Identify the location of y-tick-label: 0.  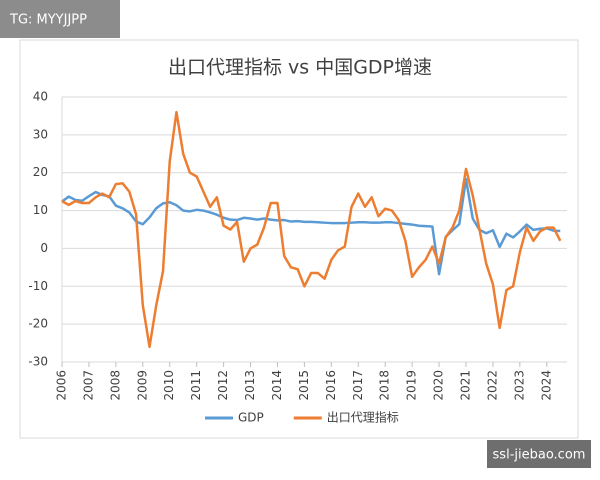
(44, 248).